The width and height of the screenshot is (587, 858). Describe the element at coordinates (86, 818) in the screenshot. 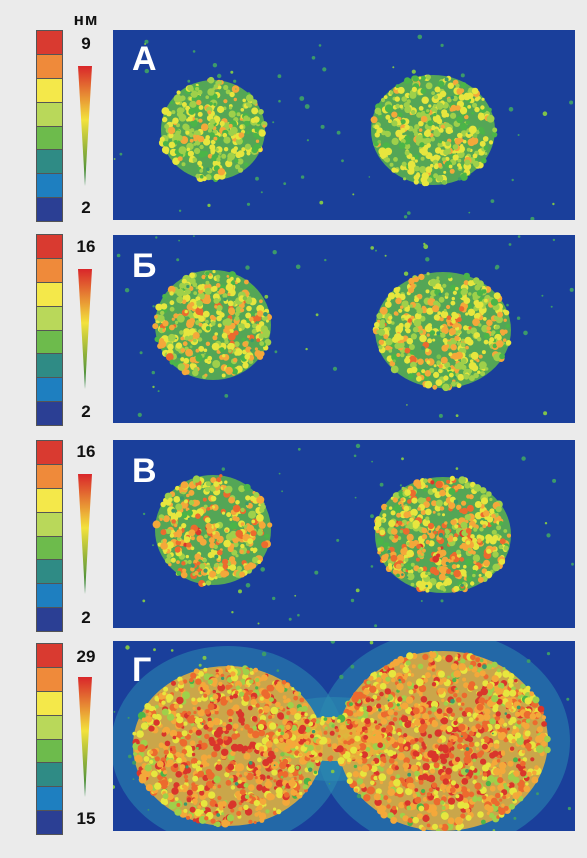

I see `scale-min-label: 15` at that location.